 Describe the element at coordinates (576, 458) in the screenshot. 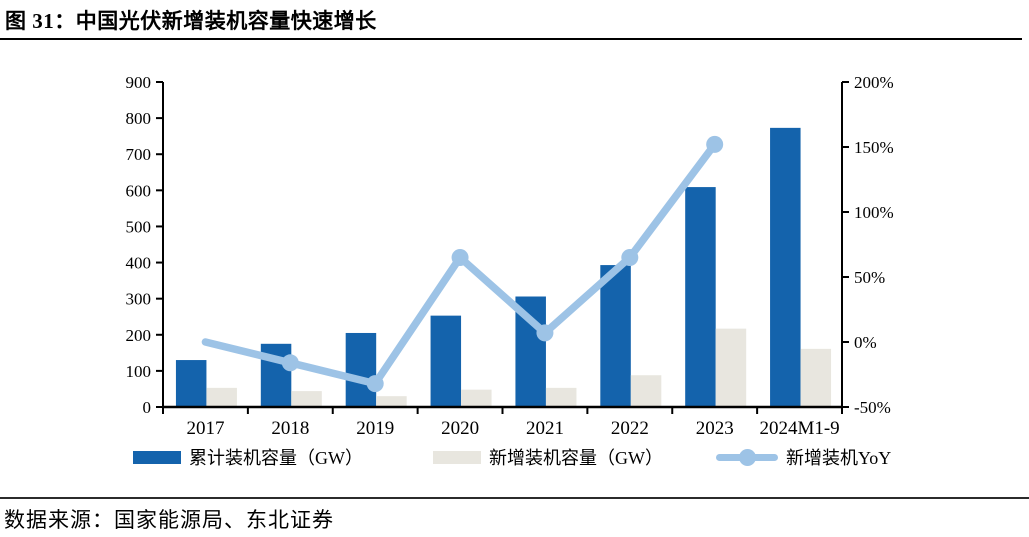

I see `legend-label-new: 新增装机容量（GW）` at that location.